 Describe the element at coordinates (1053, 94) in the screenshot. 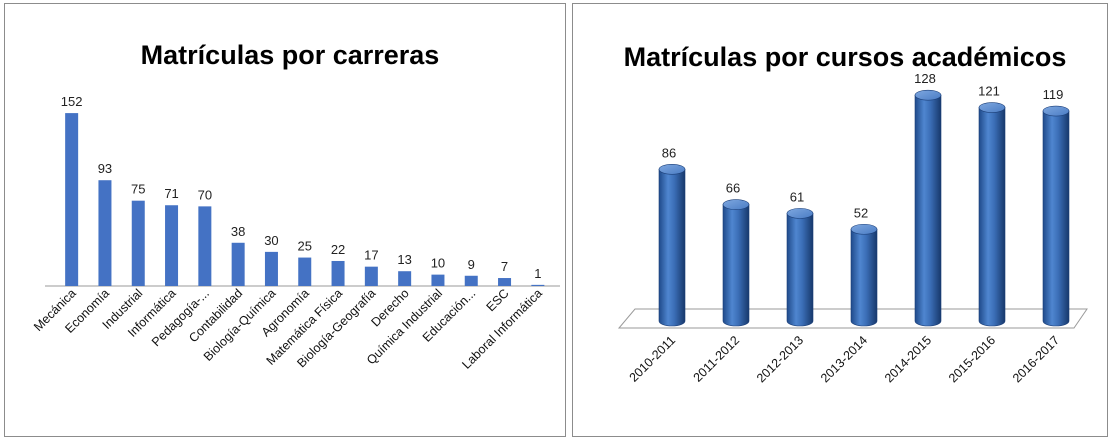

I see `data-label: 119` at that location.